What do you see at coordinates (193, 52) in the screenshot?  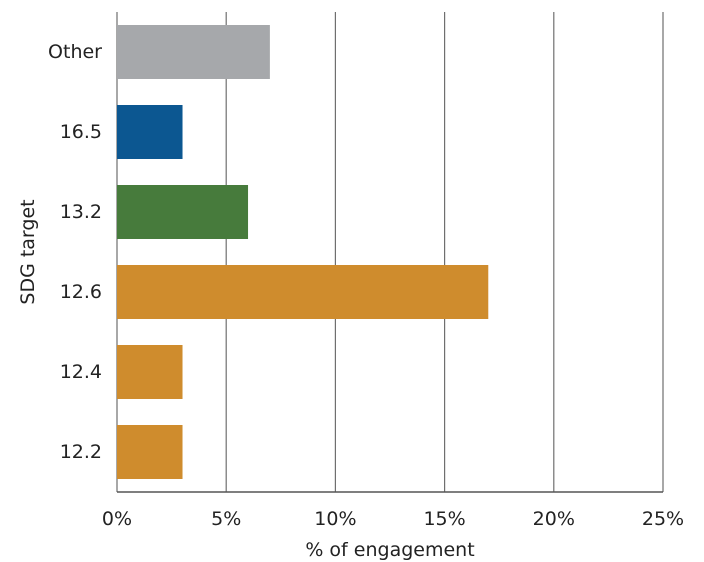 I see `bar-other` at bounding box center [193, 52].